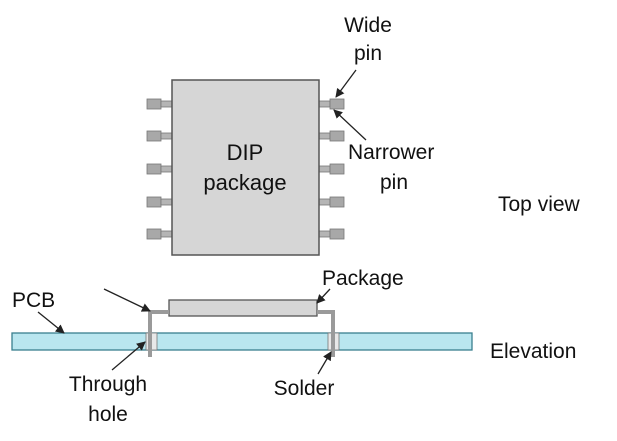 The height and width of the screenshot is (441, 617). What do you see at coordinates (350, 125) in the screenshot?
I see `narrower-pin-arrow` at bounding box center [350, 125].